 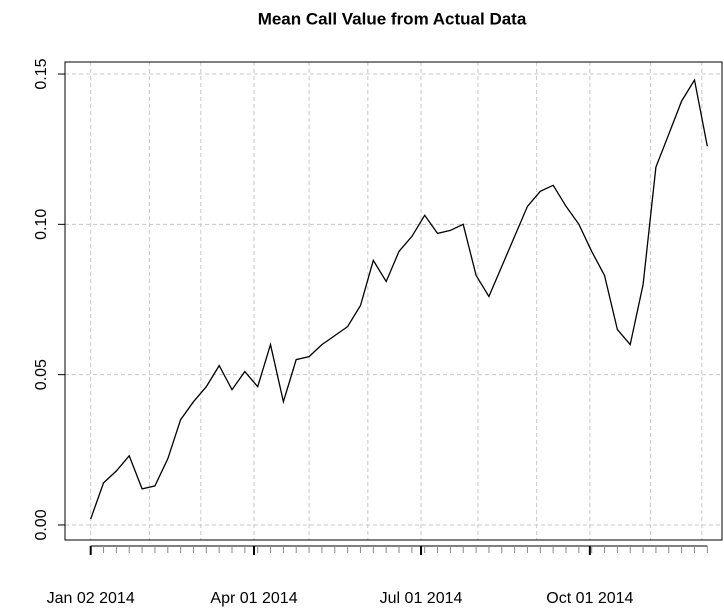 What do you see at coordinates (91, 598) in the screenshot?
I see `x-tick-label: Jan 02 2014` at bounding box center [91, 598].